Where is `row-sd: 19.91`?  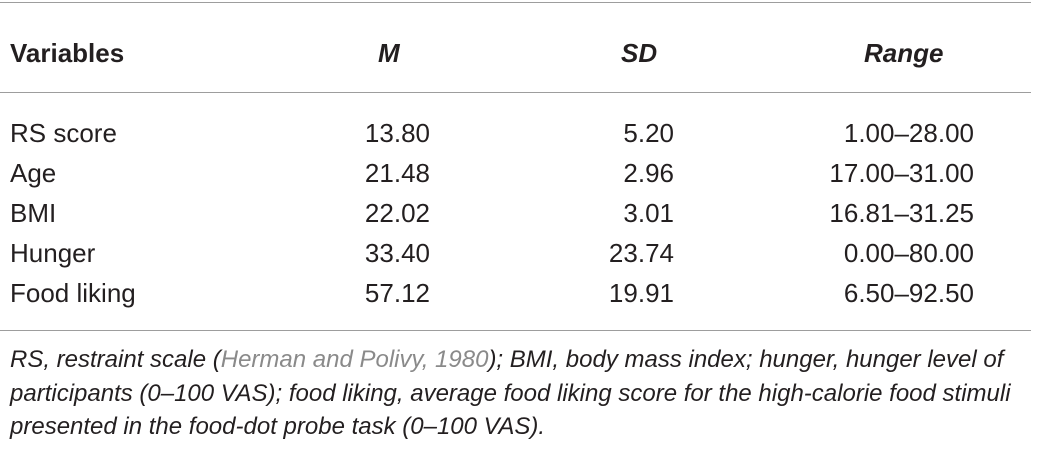
row-sd: 19.91 is located at coordinates (641, 293).